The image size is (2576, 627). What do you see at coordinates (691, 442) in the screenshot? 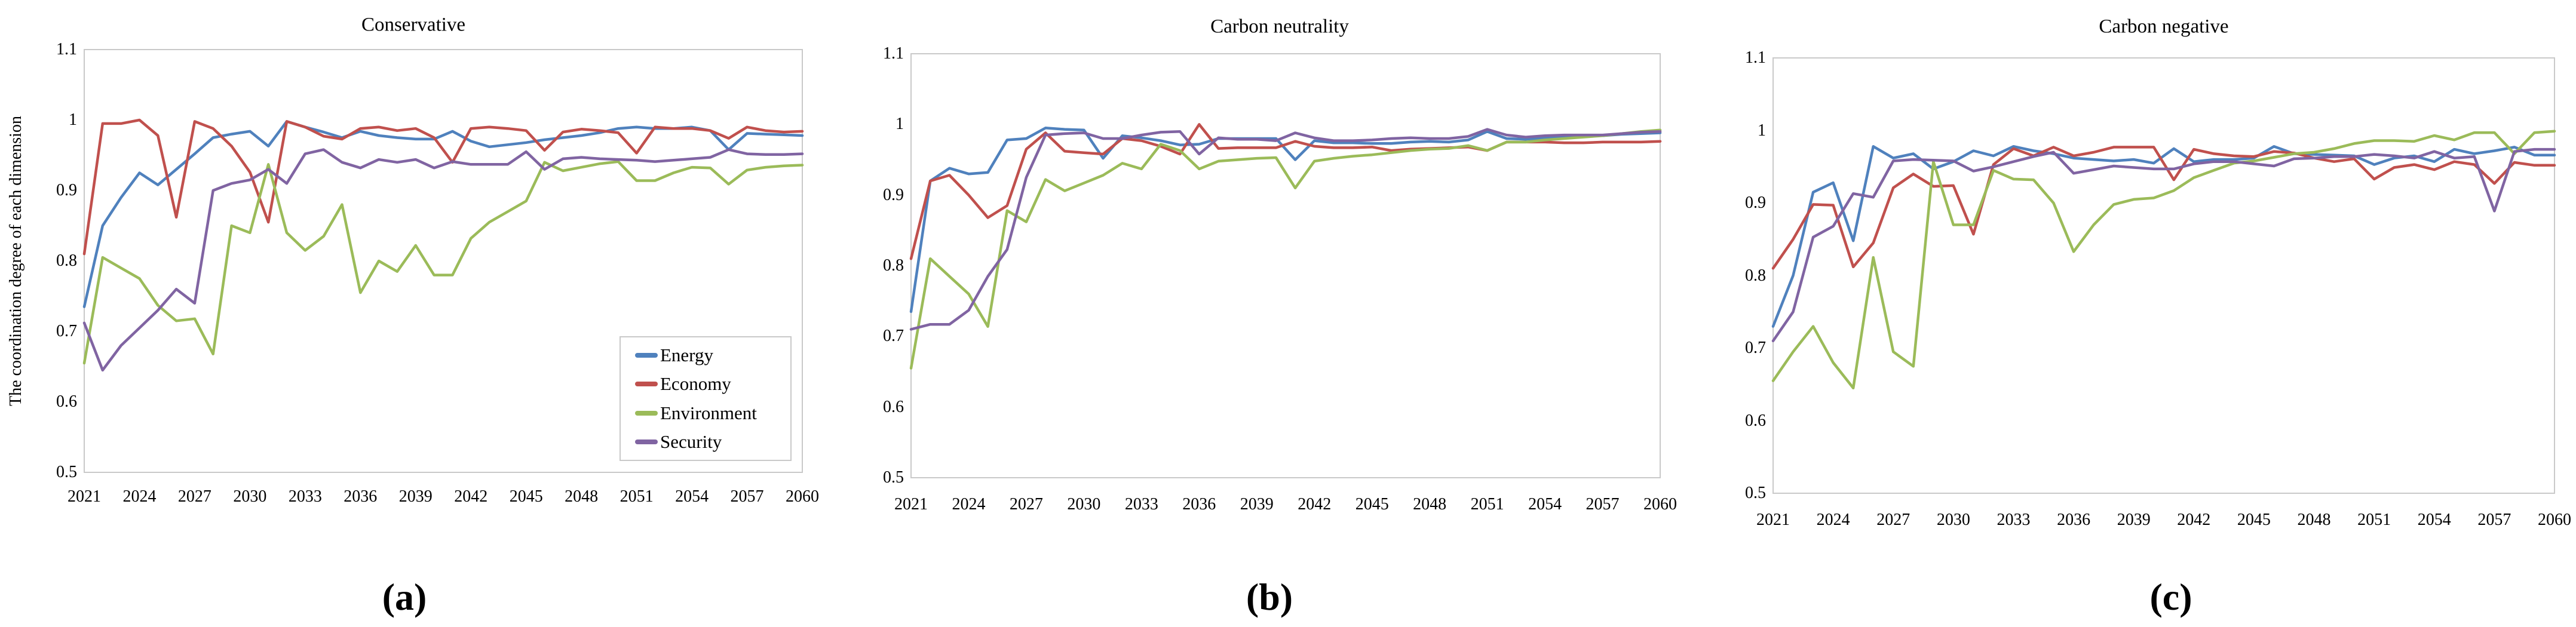
I see `legend-item-label: Security` at bounding box center [691, 442].